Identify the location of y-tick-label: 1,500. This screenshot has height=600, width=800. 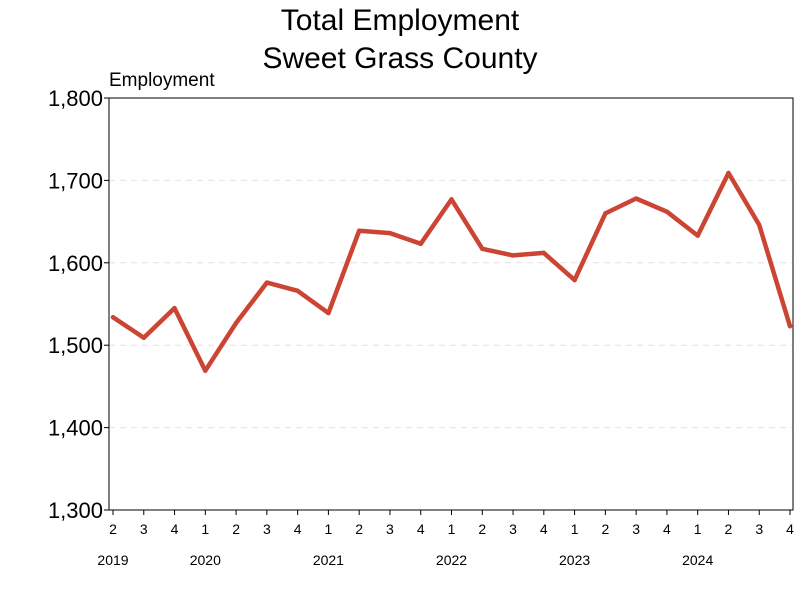
(75, 345).